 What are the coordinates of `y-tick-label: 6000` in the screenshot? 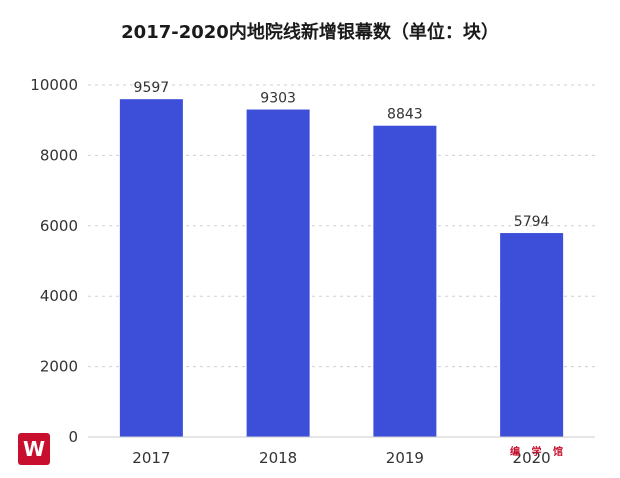 It's located at (59, 226).